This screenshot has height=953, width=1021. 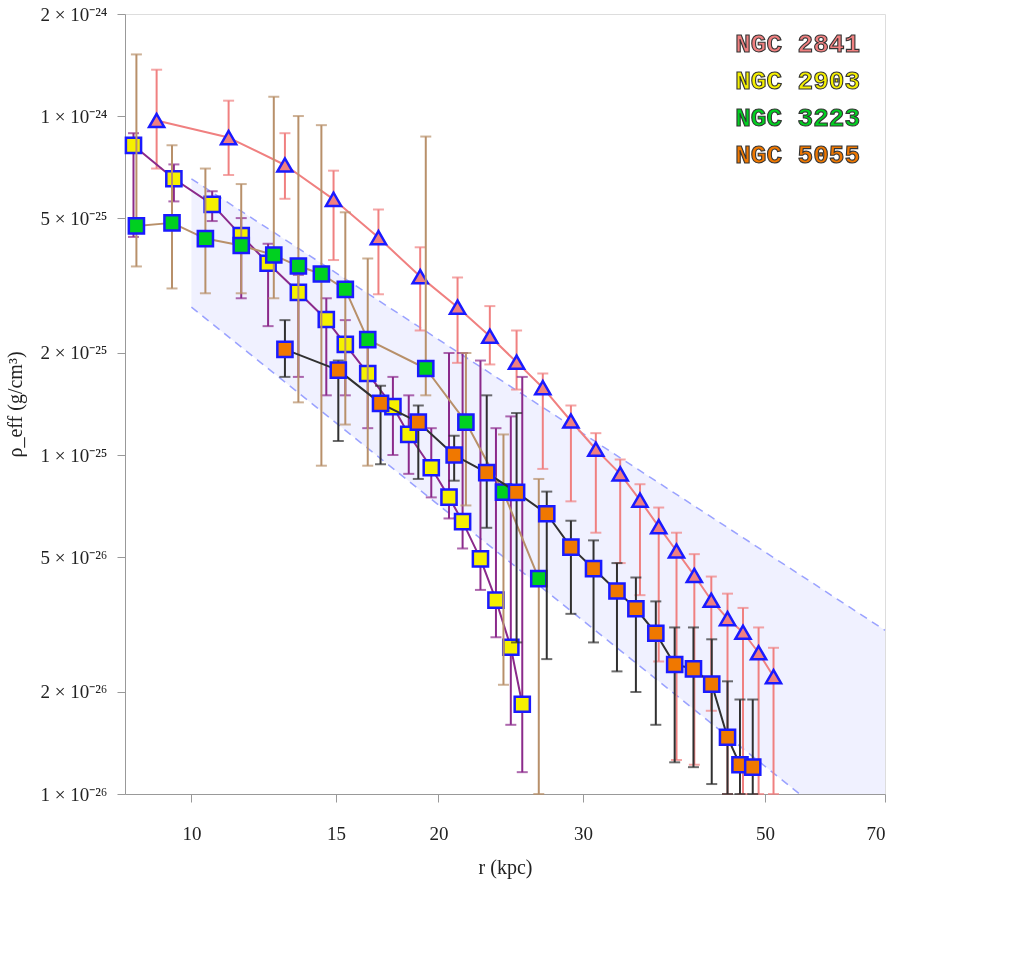 What do you see at coordinates (74, 14) in the screenshot?
I see `y-tick-label: 2 × 10⁻²⁴` at bounding box center [74, 14].